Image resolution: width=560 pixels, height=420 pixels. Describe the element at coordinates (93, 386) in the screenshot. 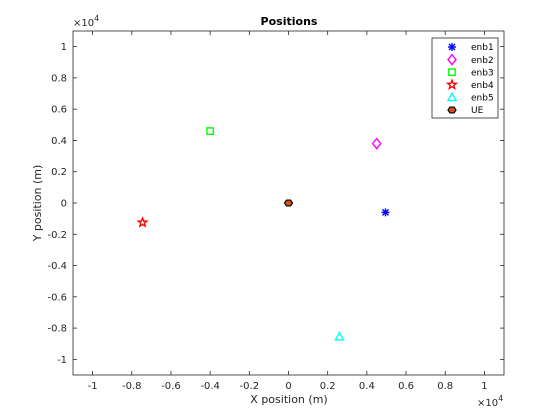

I see `x-tick-label: -1` at that location.